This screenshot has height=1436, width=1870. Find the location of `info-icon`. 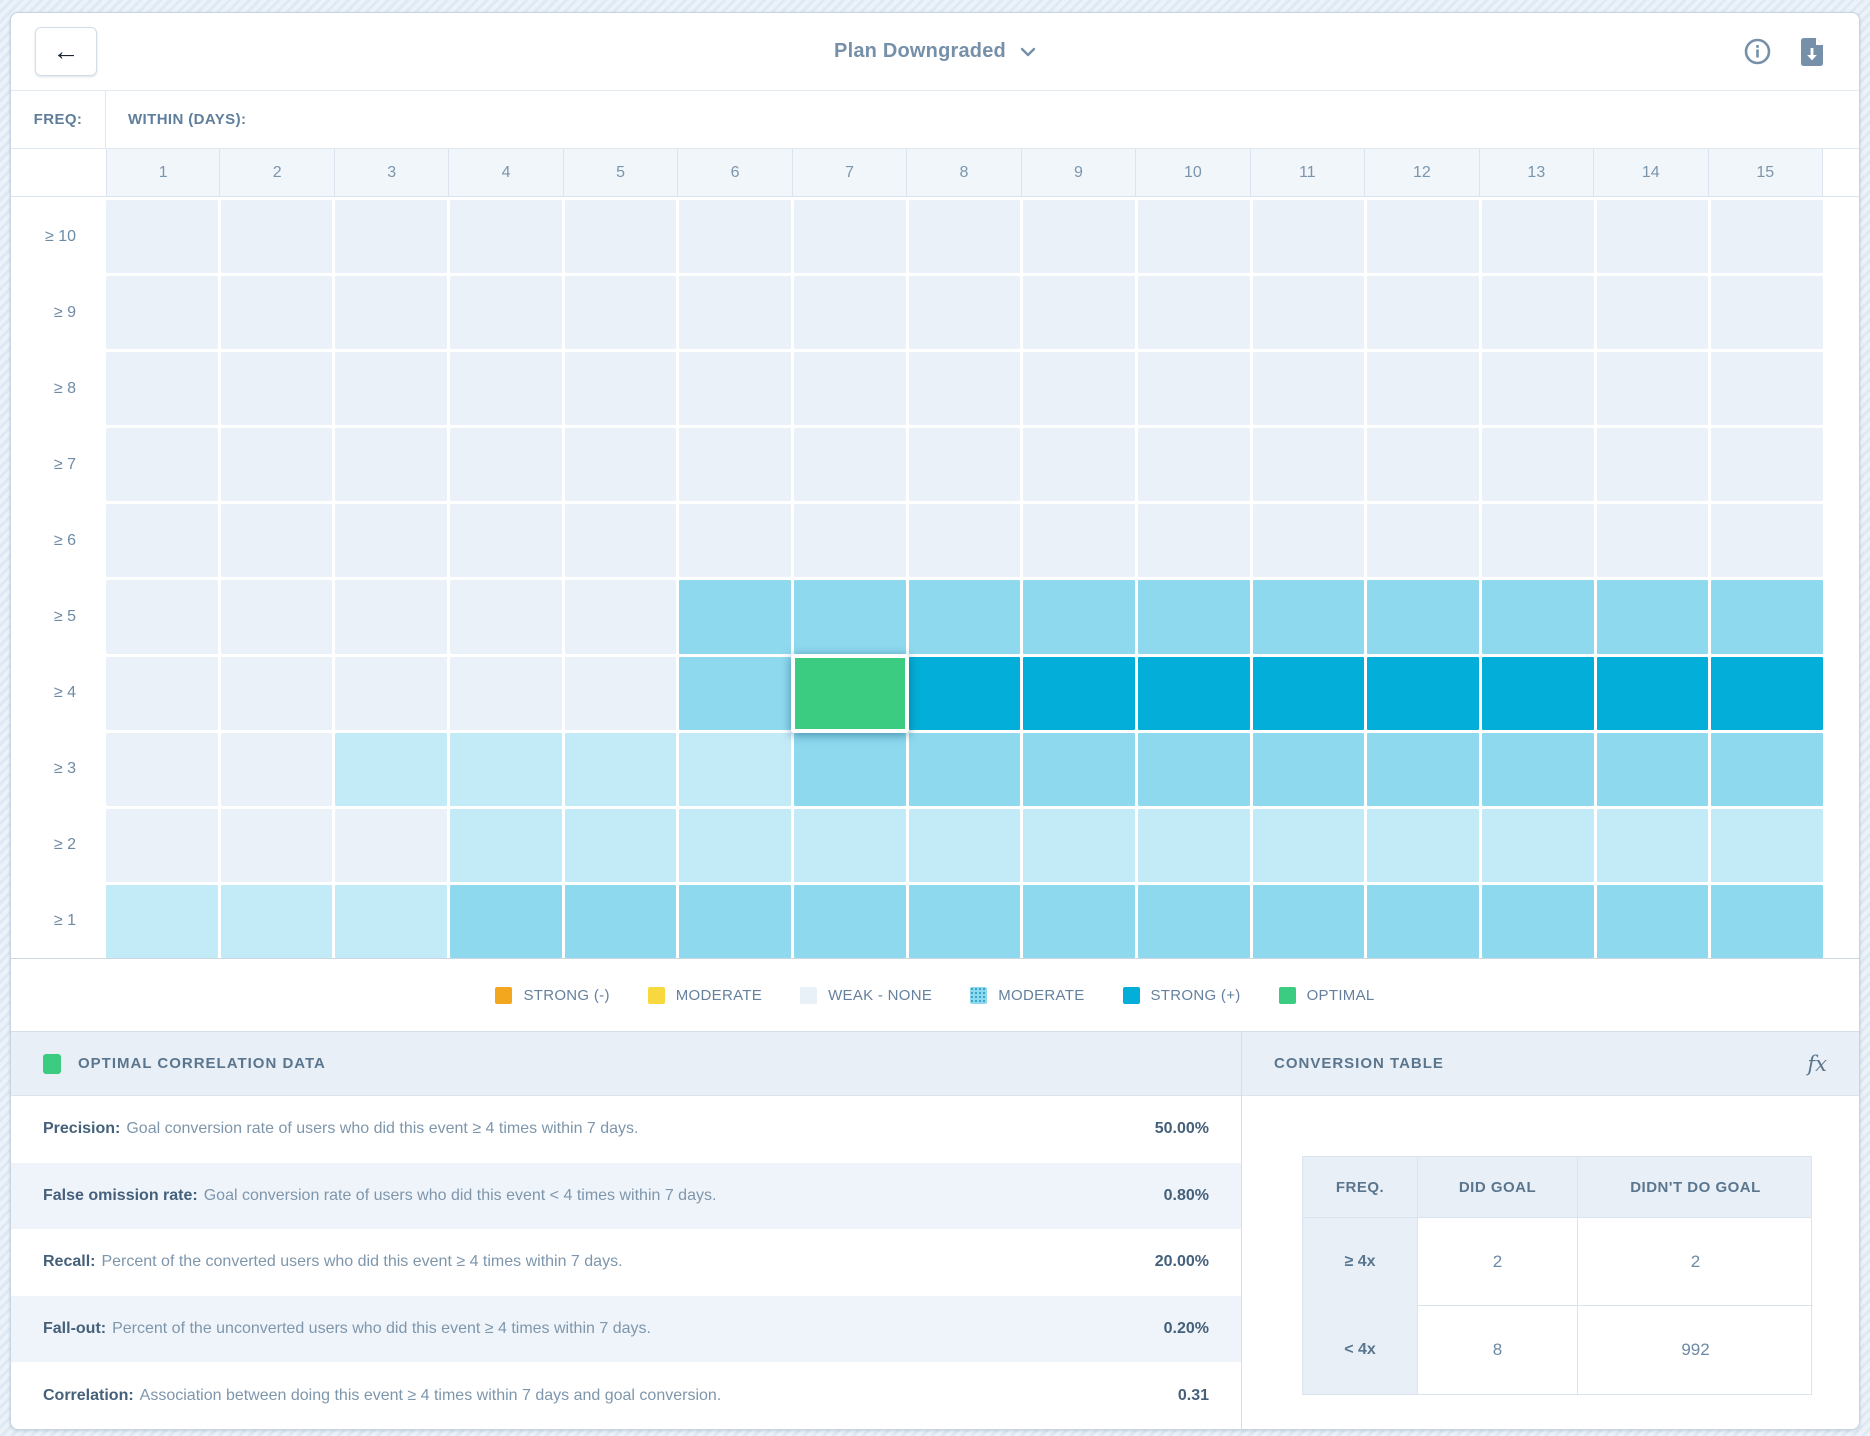

info-icon is located at coordinates (1757, 51).